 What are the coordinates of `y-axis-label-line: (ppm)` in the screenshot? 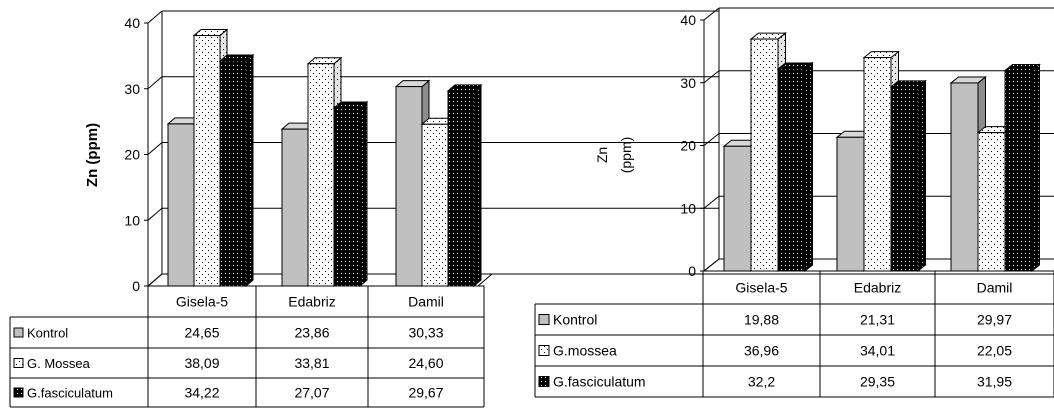 It's located at (626, 155).